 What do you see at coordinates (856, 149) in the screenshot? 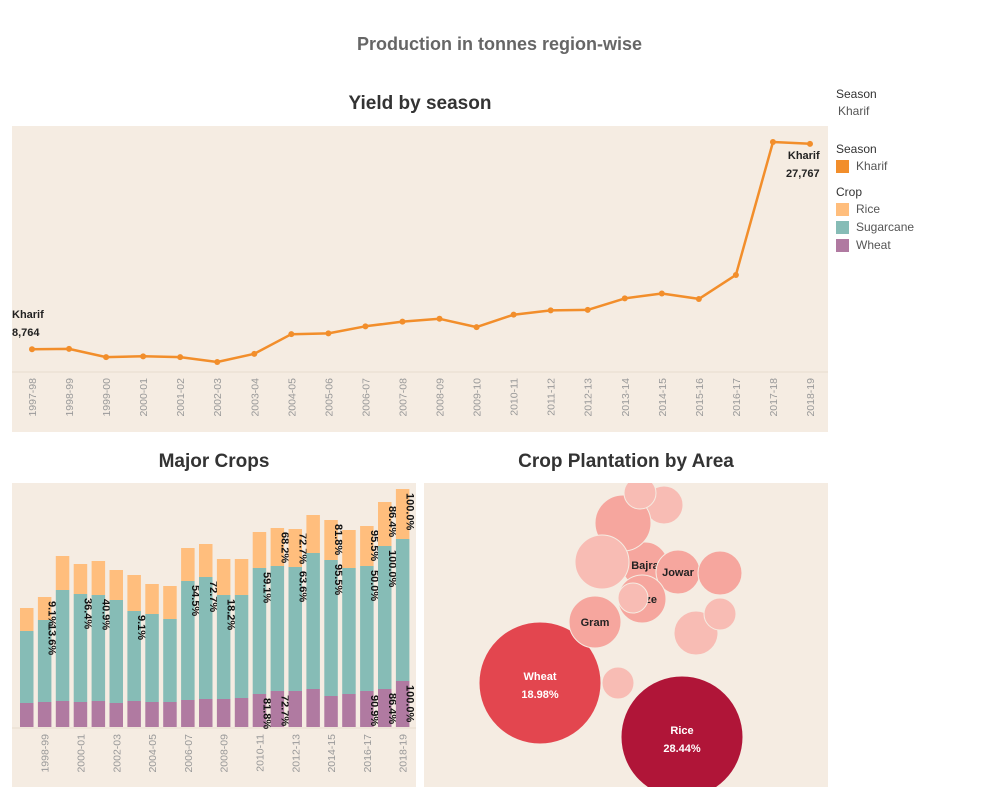
I see `season-legend-title: Season` at bounding box center [856, 149].